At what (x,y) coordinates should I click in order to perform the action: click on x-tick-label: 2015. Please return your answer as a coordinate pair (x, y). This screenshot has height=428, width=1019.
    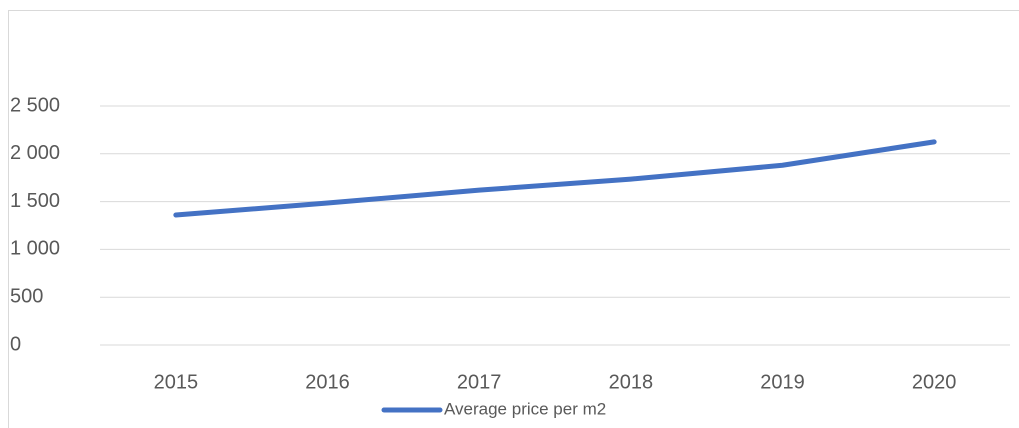
    Looking at the image, I should click on (176, 382).